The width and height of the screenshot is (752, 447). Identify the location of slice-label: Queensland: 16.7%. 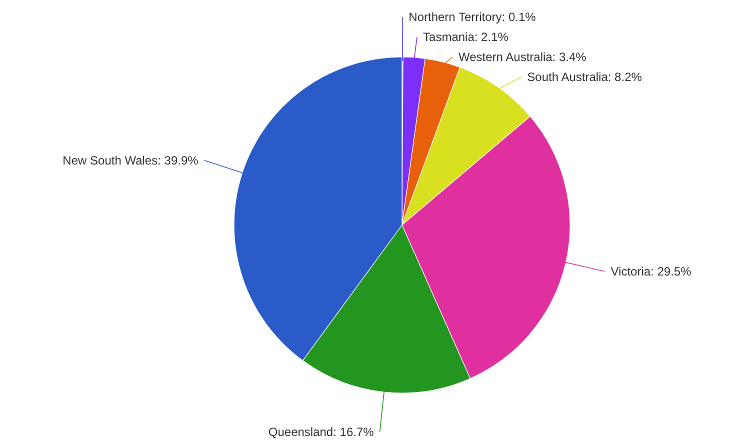
(321, 431).